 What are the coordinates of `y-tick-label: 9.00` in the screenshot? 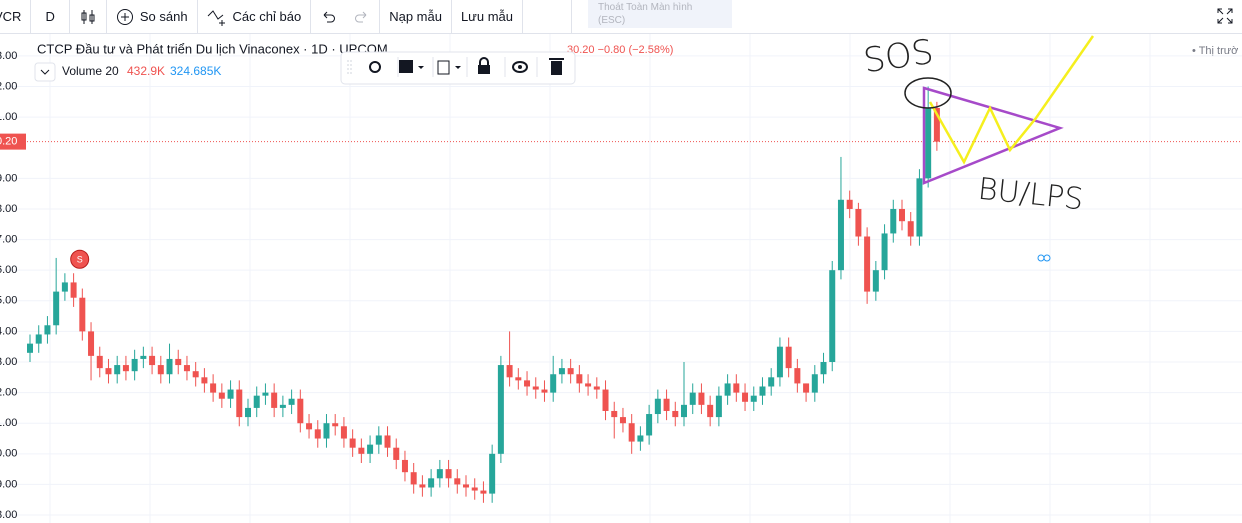 It's located at (8, 178).